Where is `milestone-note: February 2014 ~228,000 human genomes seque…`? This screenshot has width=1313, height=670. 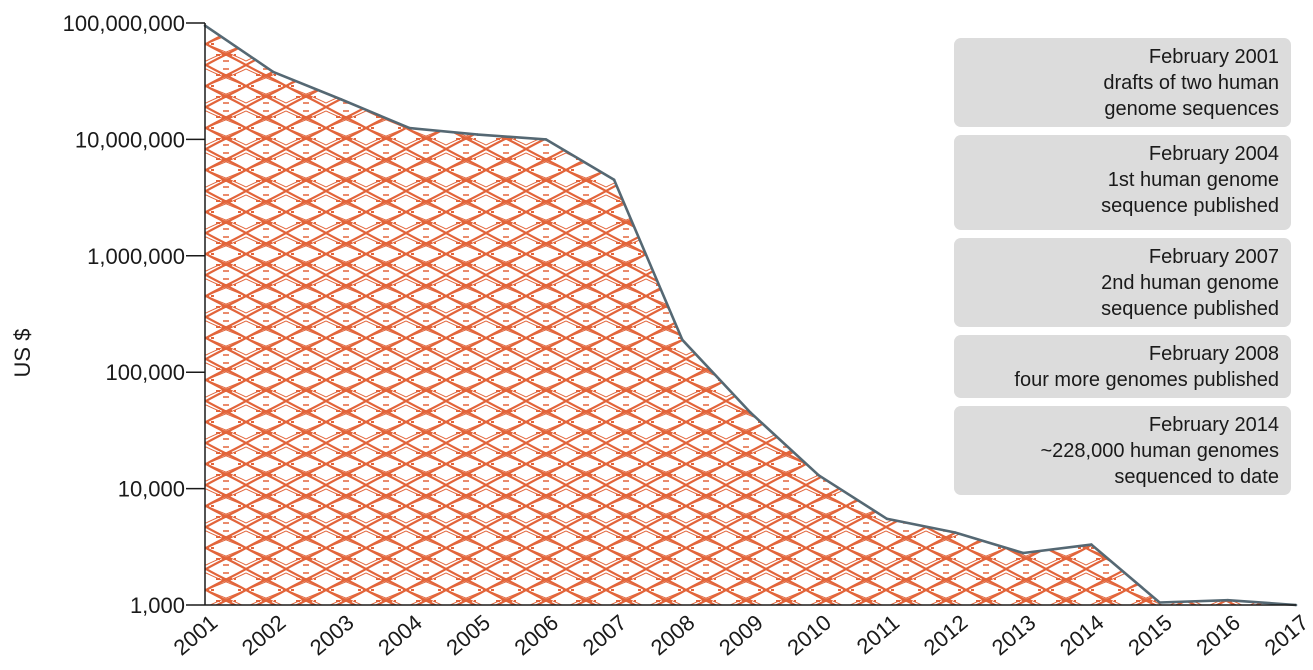 milestone-note: February 2014 ~228,000 human genomes seque… is located at coordinates (1122, 450).